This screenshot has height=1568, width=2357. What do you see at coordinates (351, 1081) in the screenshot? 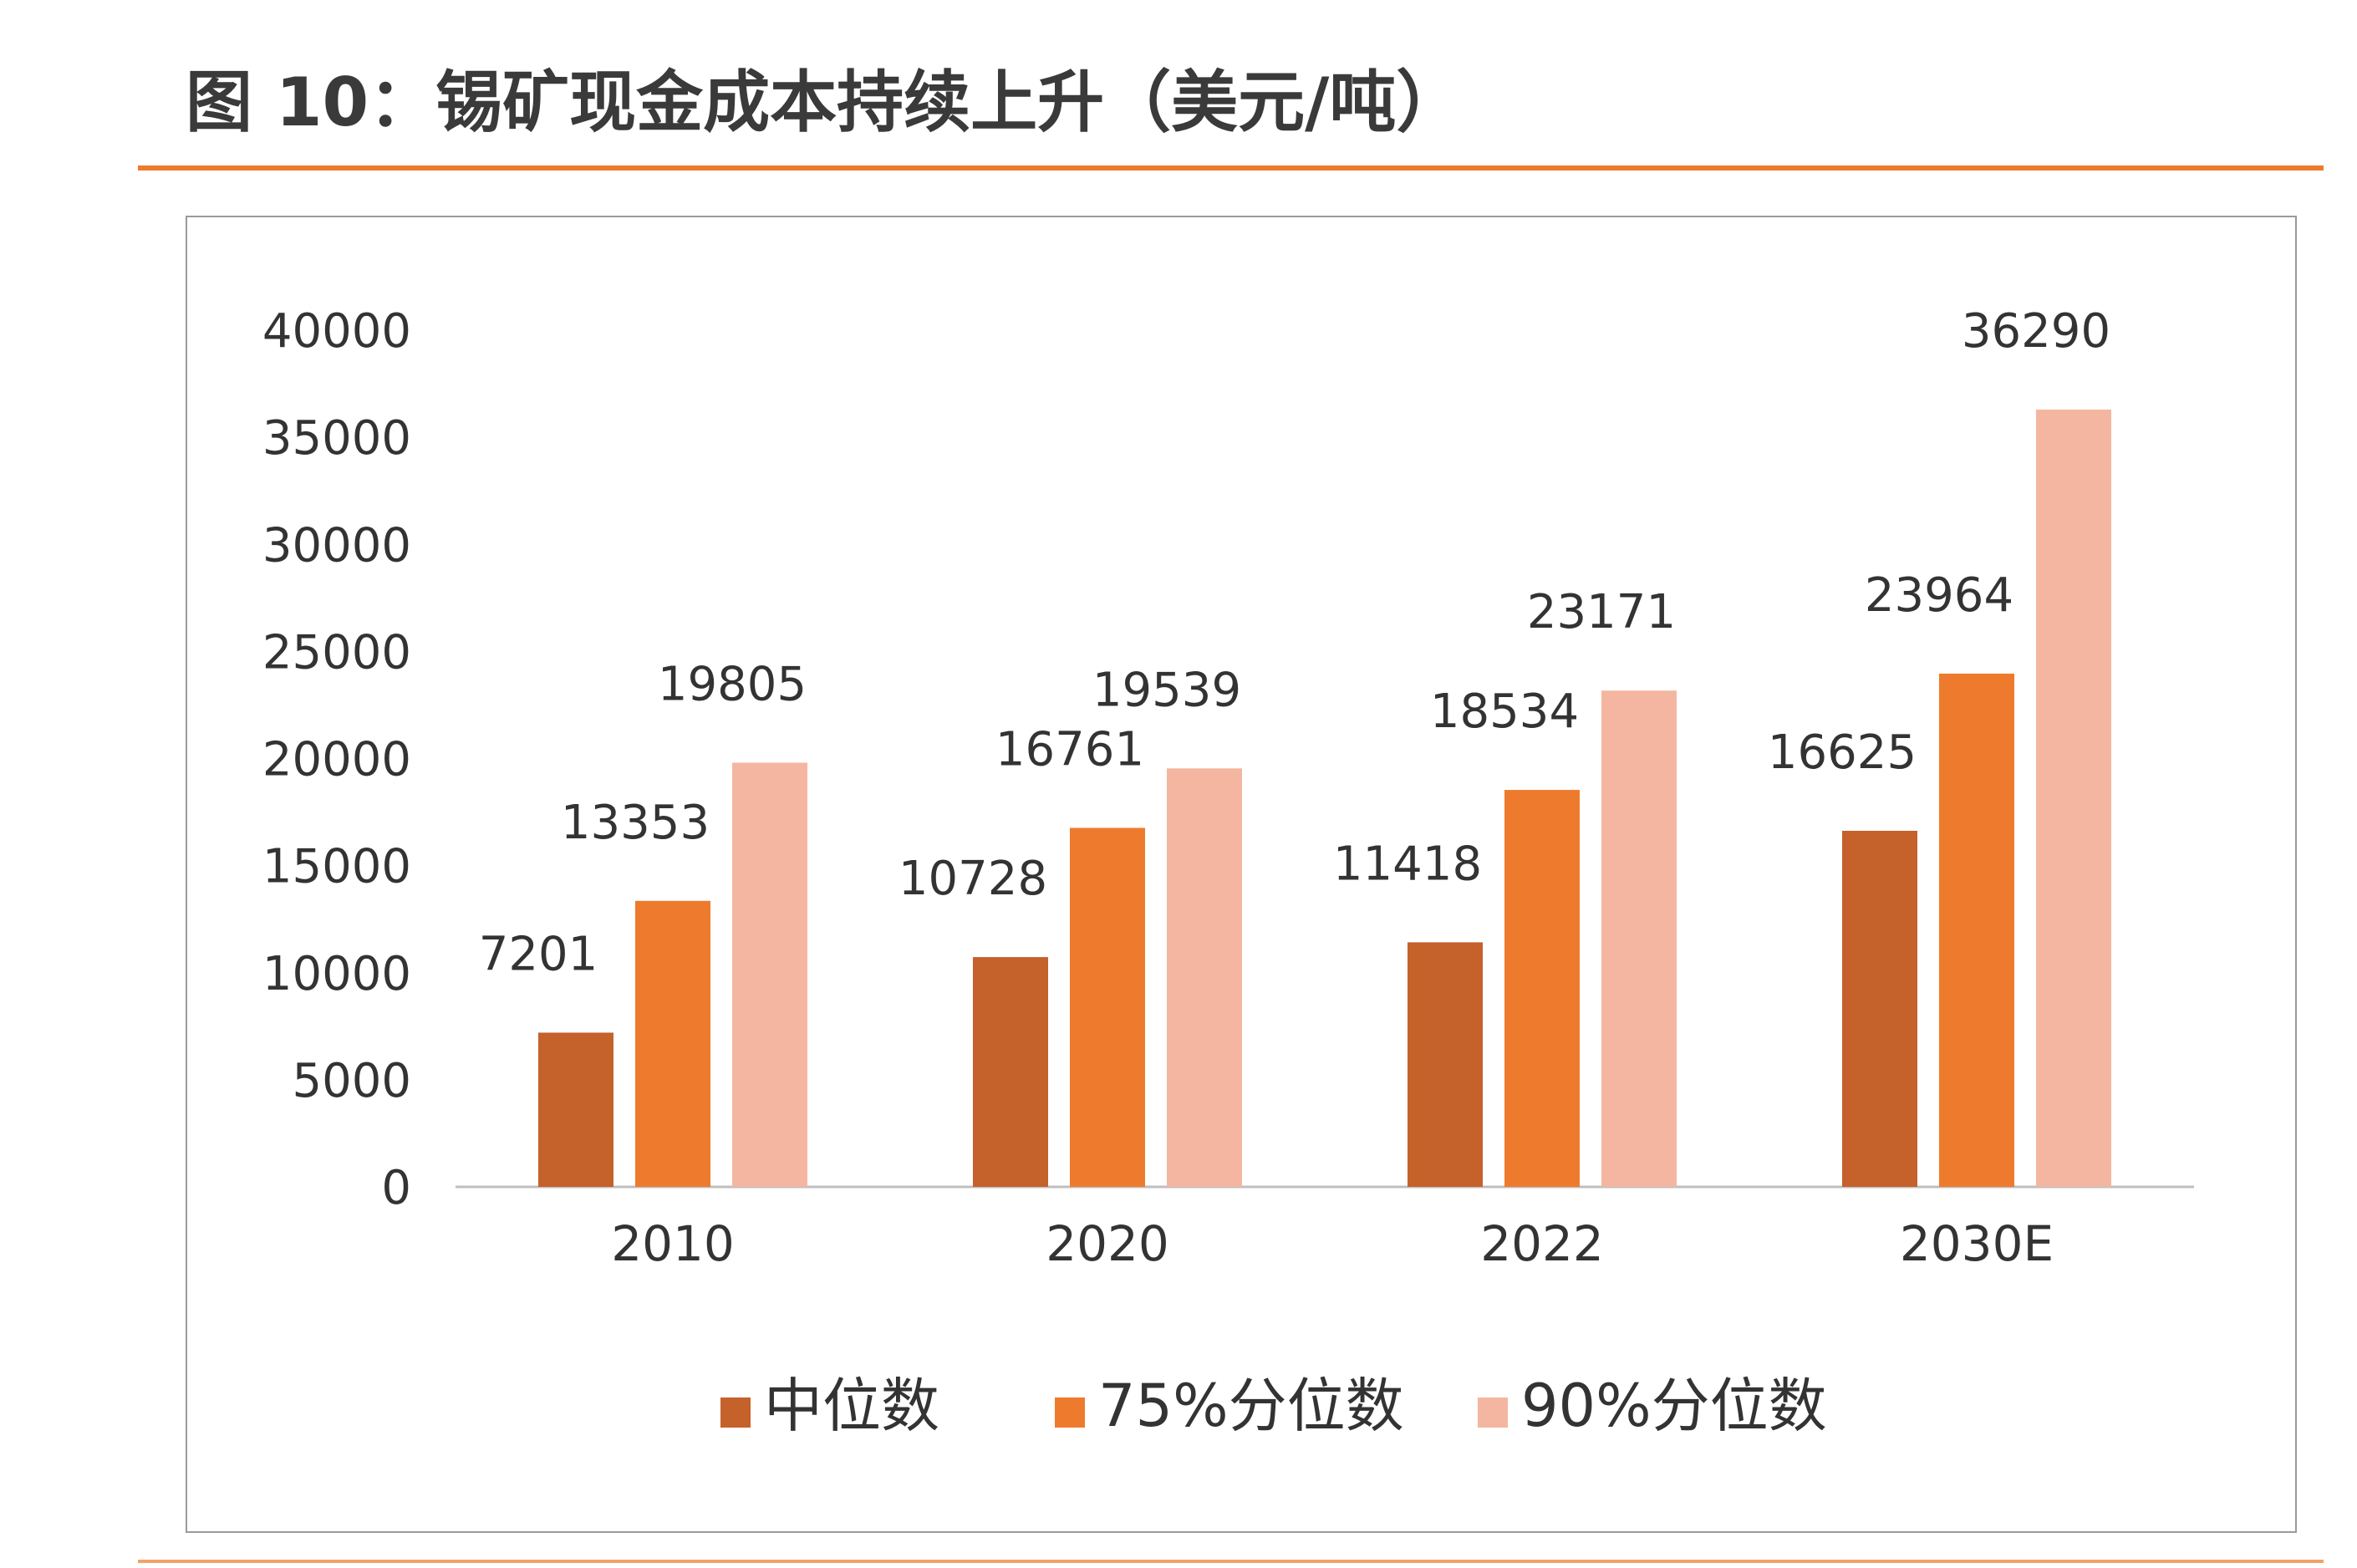
I see `y-tick-label: 5000` at bounding box center [351, 1081].